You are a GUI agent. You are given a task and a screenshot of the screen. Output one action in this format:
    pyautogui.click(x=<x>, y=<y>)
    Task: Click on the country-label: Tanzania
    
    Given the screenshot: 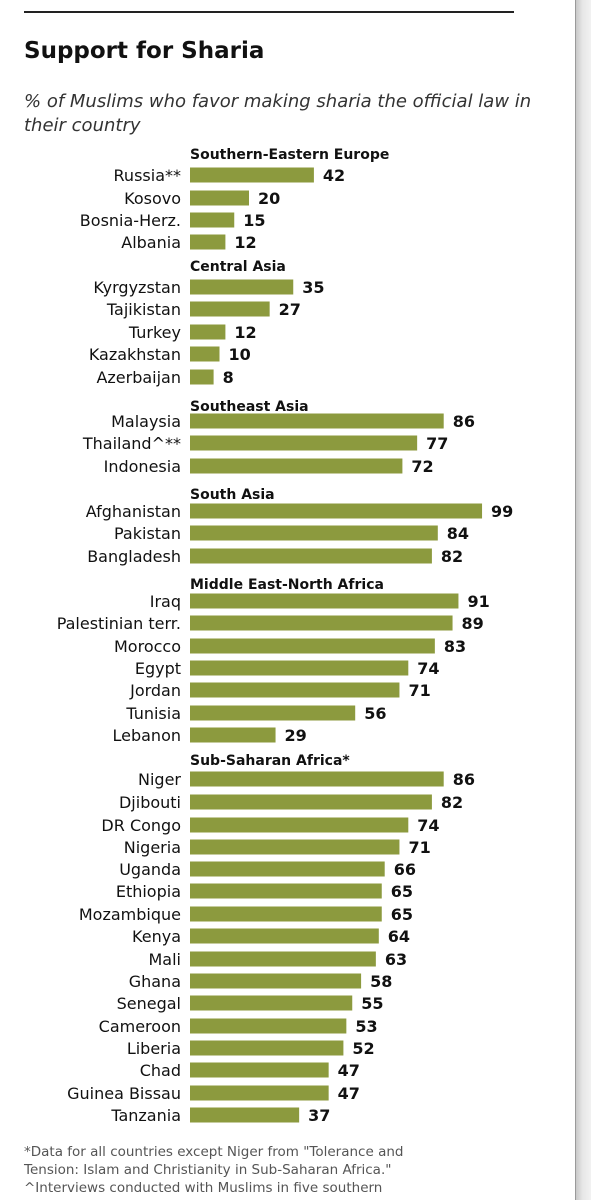 What is the action you would take?
    pyautogui.click(x=145, y=1115)
    